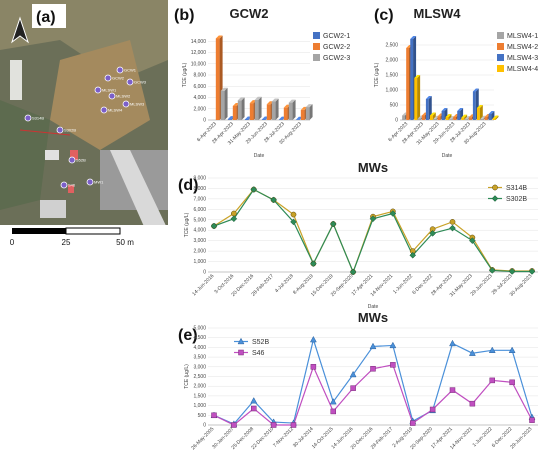 This screenshot has width=550, height=465. Describe the element at coordinates (199, 179) in the screenshot. I see `y-tick-label: 9,000` at that location.